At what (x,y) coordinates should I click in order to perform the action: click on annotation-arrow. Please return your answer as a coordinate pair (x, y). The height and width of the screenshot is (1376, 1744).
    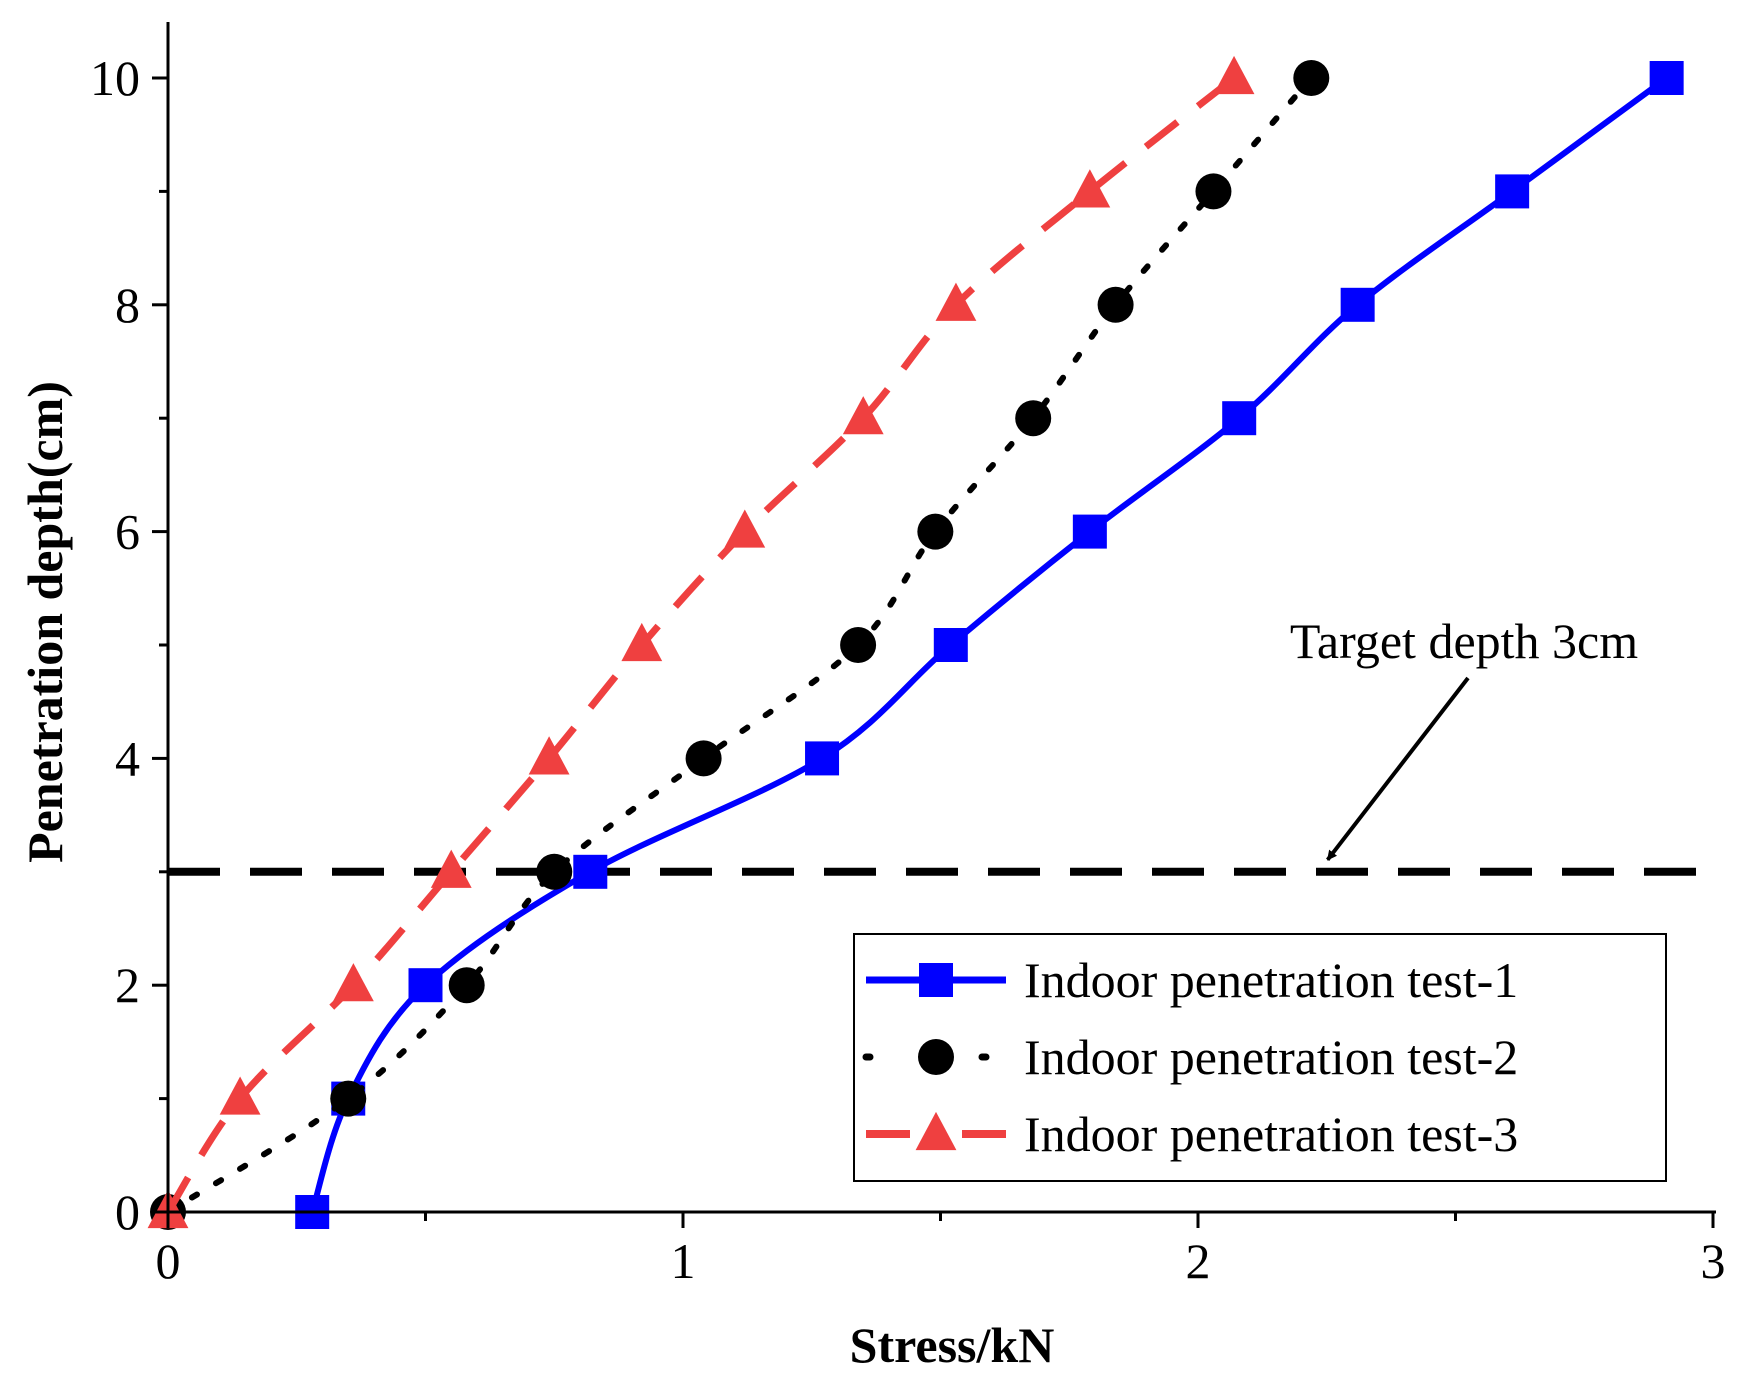
    Looking at the image, I should click on (1398, 769).